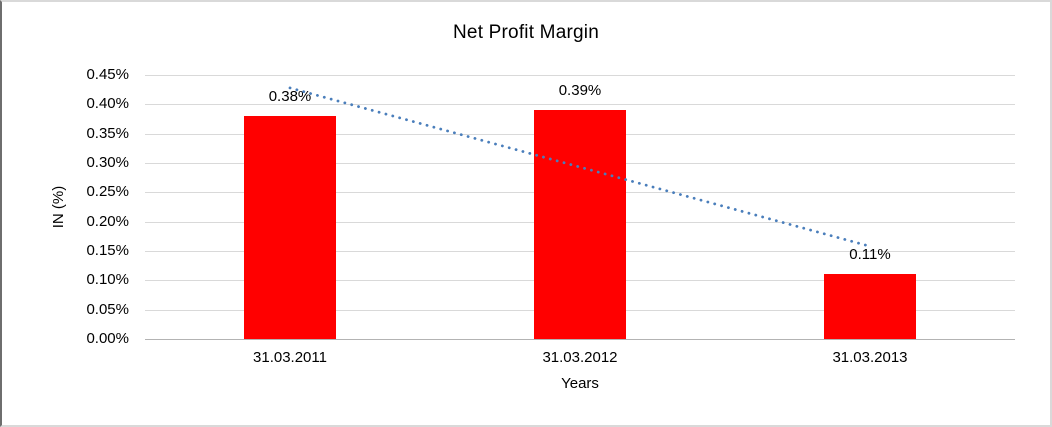 Image resolution: width=1052 pixels, height=427 pixels. I want to click on x-axis-line, so click(580, 339).